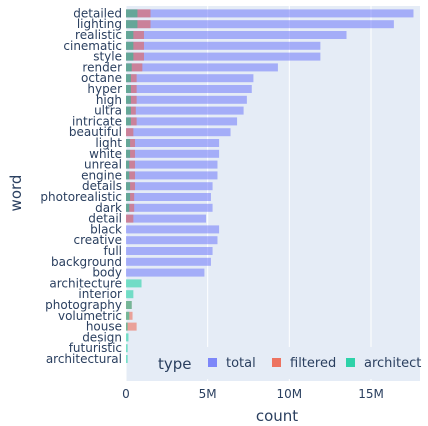 The height and width of the screenshot is (426, 428). What do you see at coordinates (106, 229) in the screenshot?
I see `y-tick-label: black` at bounding box center [106, 229].